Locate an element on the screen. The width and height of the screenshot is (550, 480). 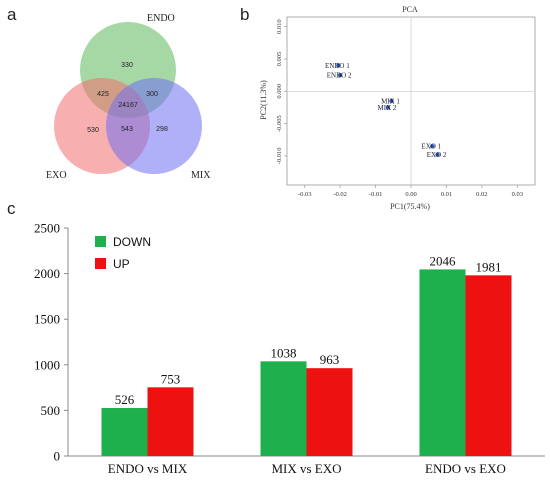
bar-up-endo-vs-exo is located at coordinates (488, 365).